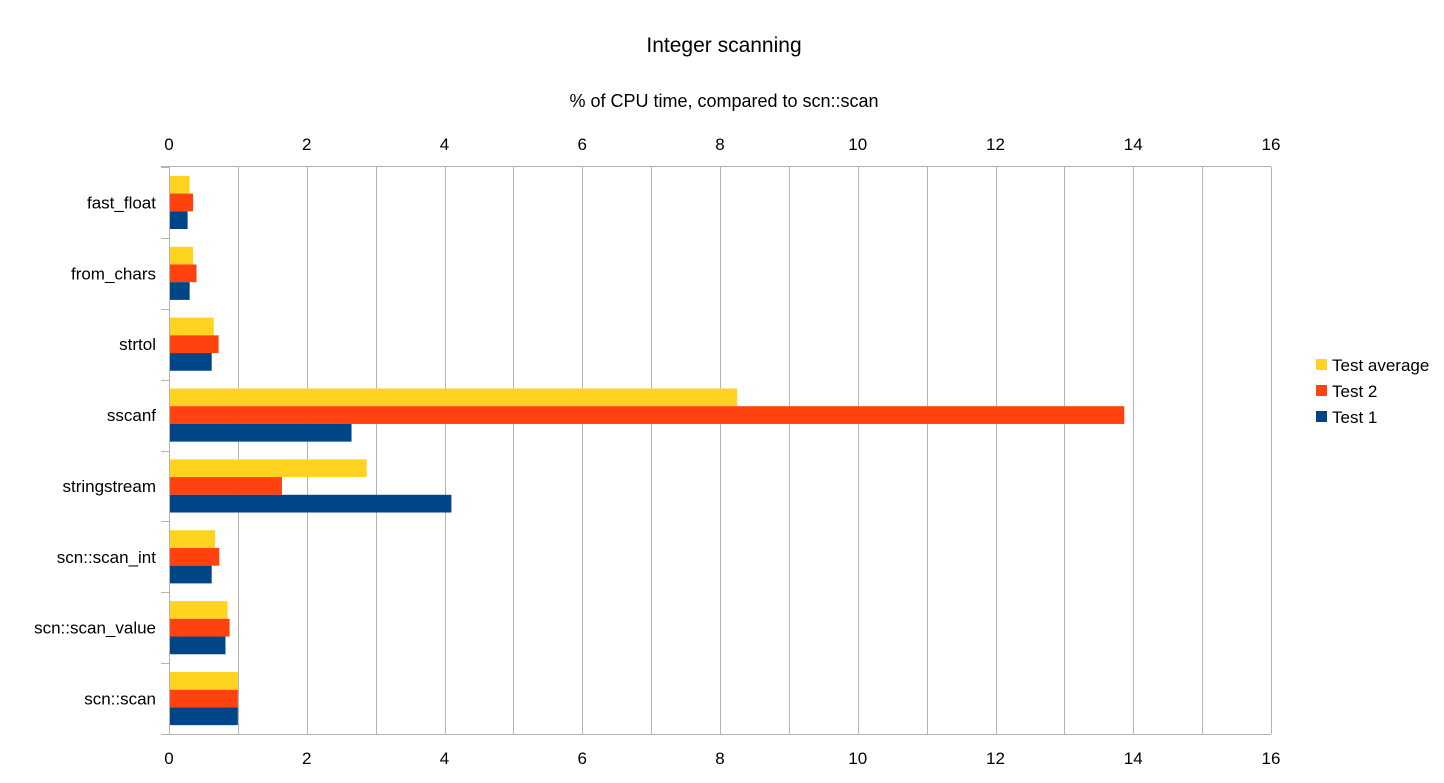 The height and width of the screenshot is (783, 1444). I want to click on y-tick-label: stringstream, so click(109, 486).